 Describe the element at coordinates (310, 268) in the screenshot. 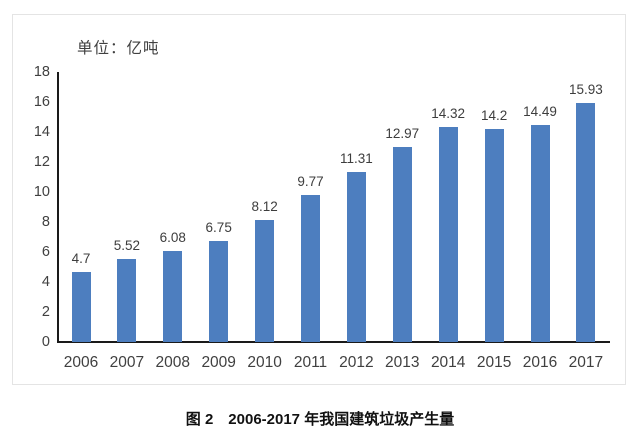

I see `bar-2011` at that location.